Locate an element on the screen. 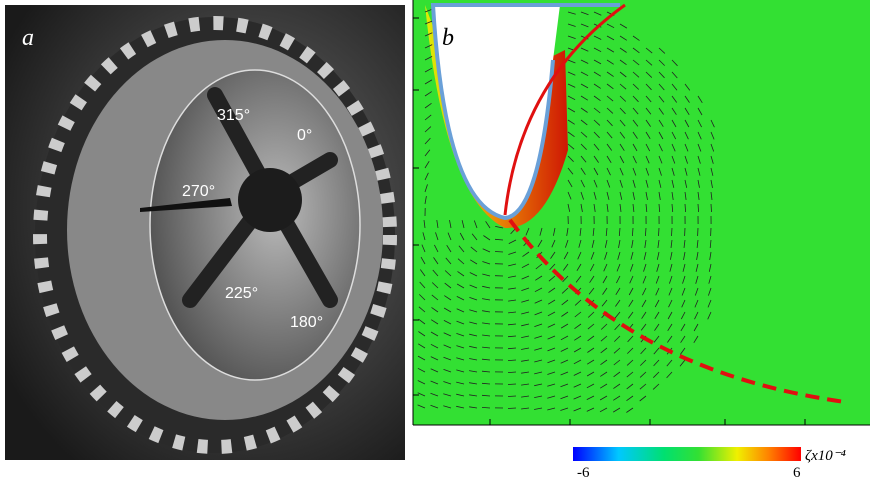  vortex-trajectory is located at coordinates (564, 109).